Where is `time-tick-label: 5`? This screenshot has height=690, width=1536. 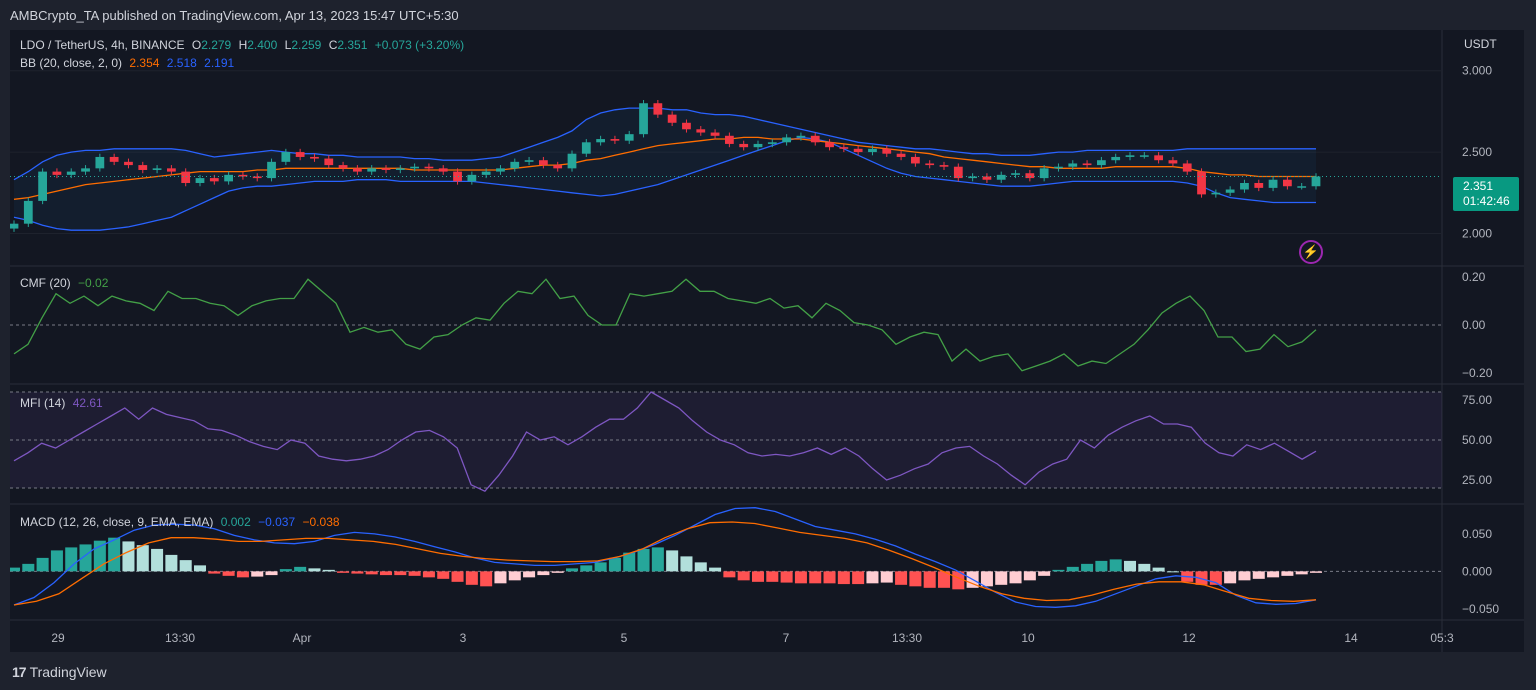
time-tick-label: 5 is located at coordinates (624, 638).